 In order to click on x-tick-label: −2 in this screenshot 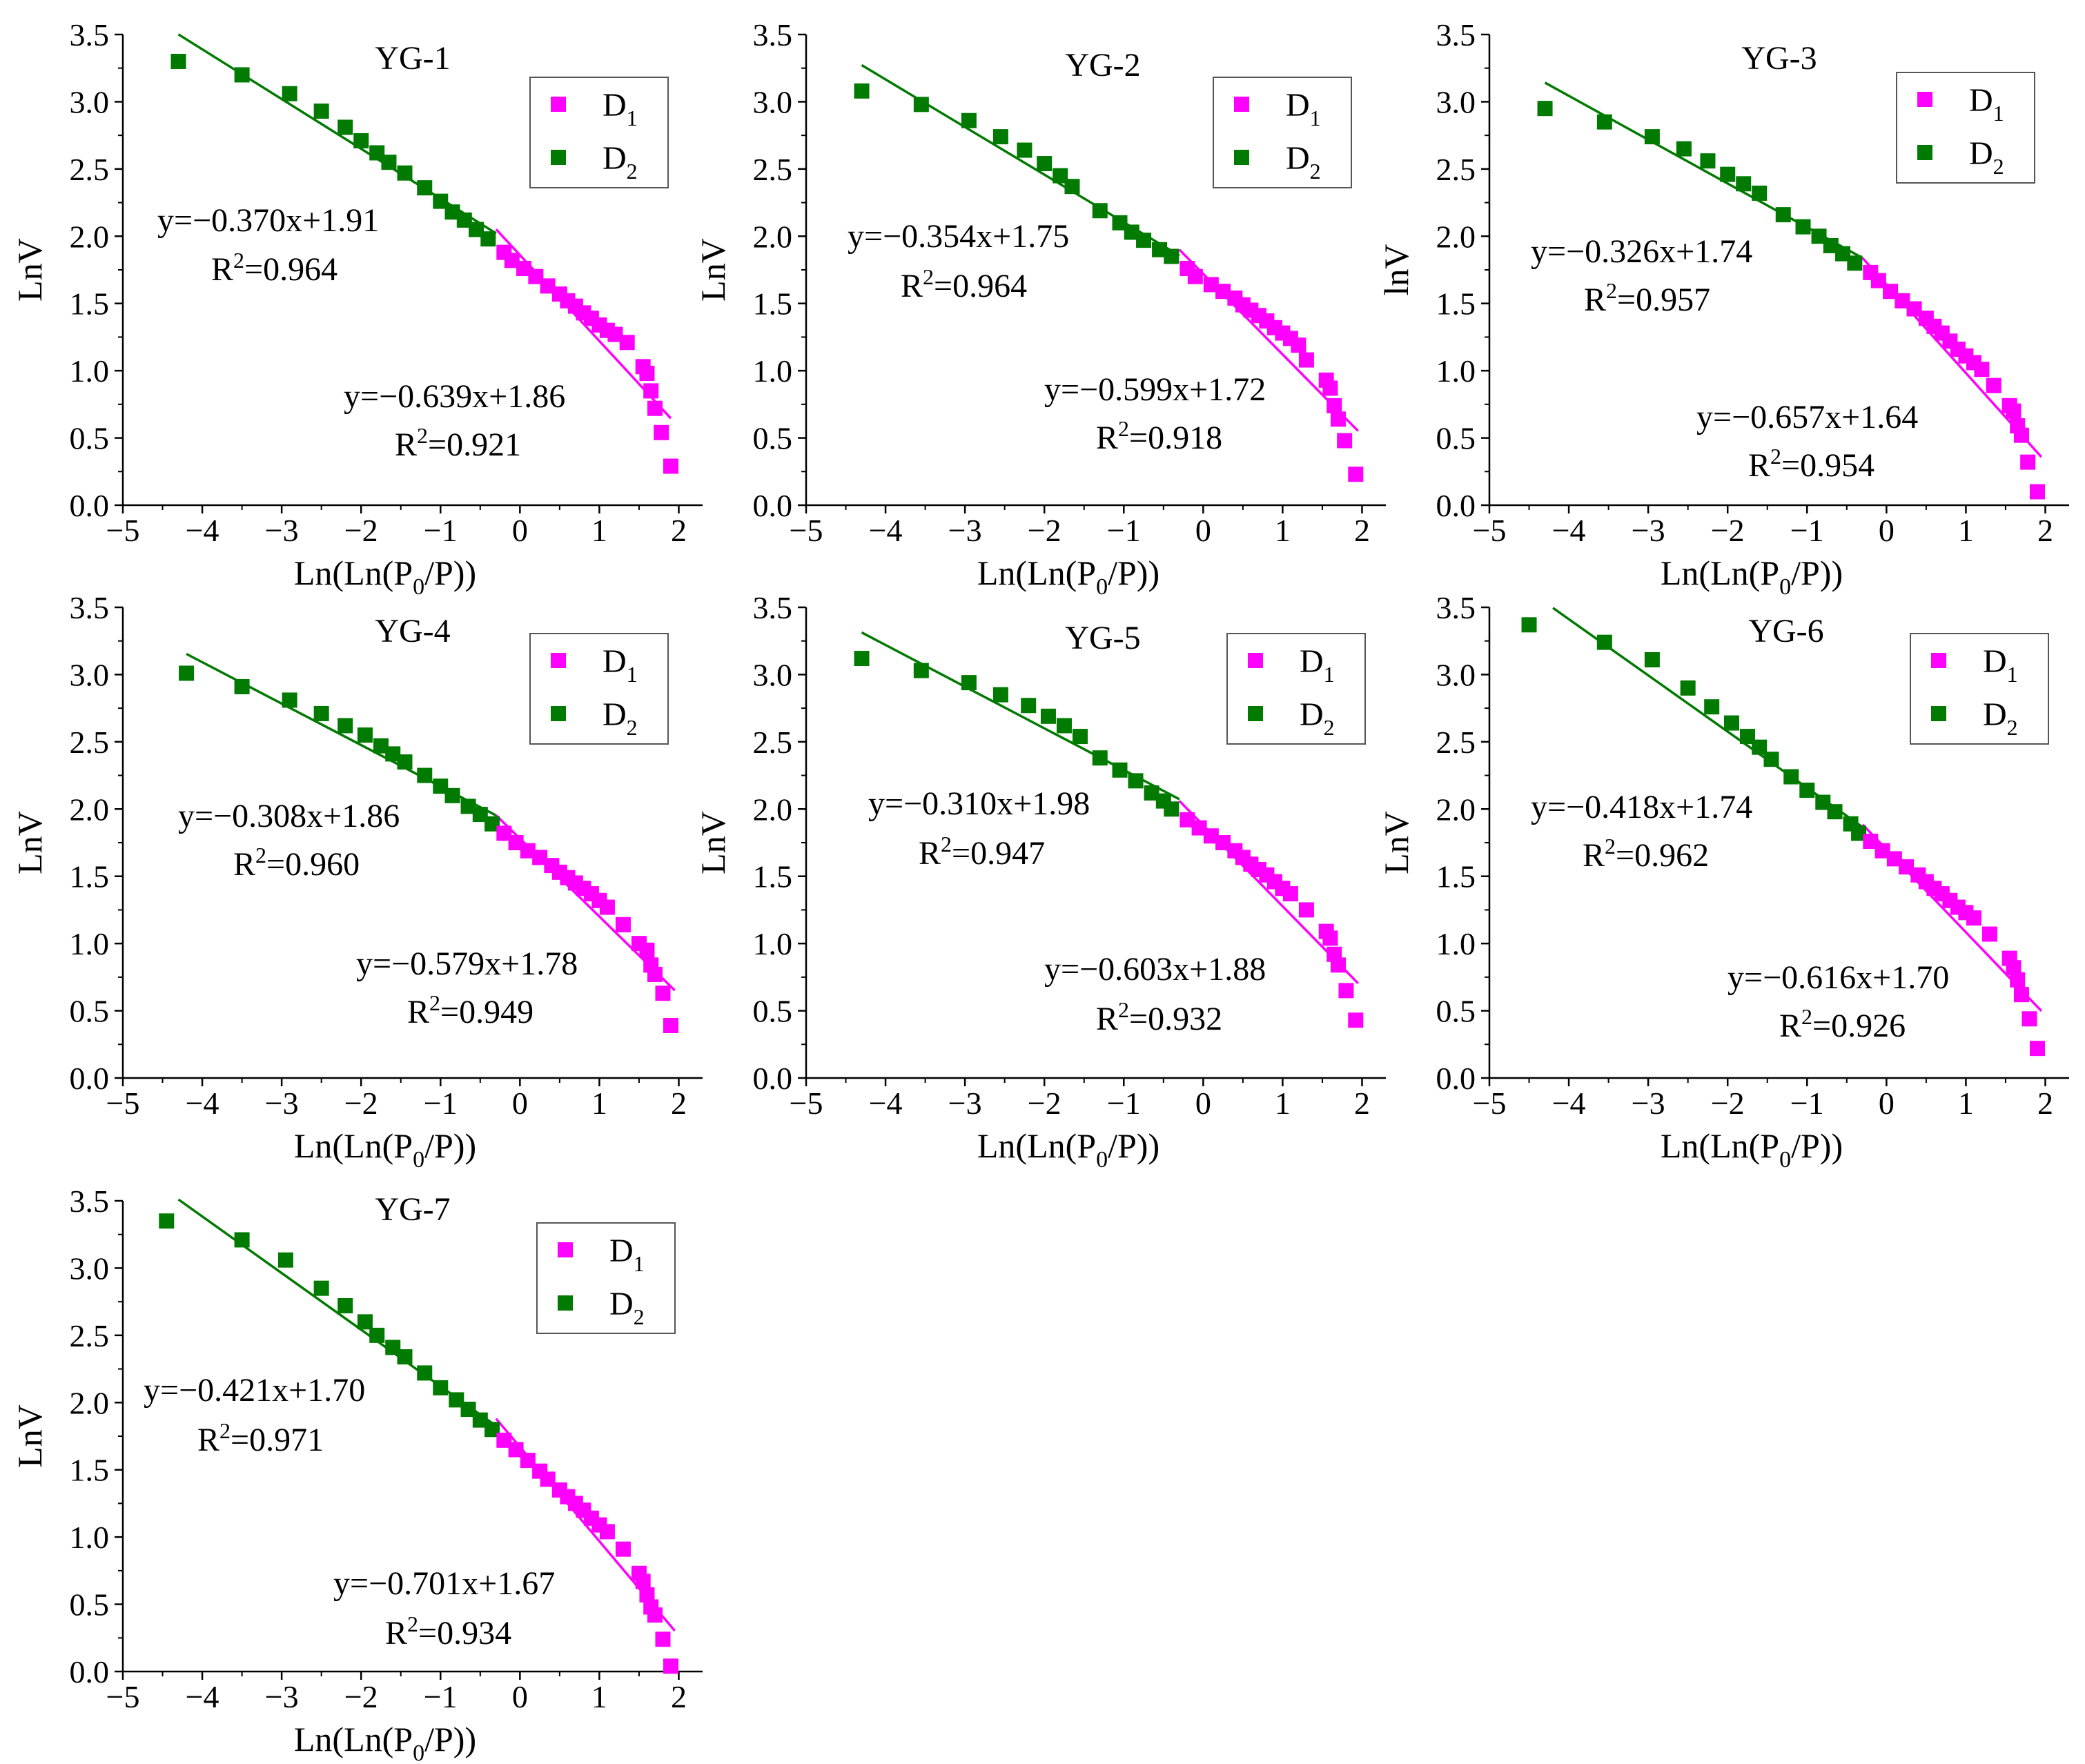, I will do `click(1044, 1103)`.